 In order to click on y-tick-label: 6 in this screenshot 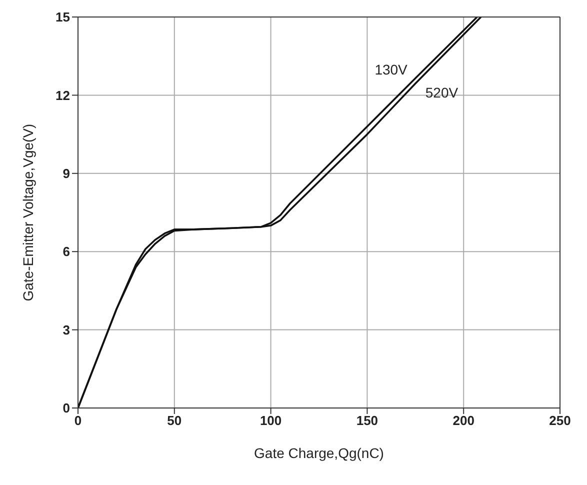, I will do `click(66, 252)`.